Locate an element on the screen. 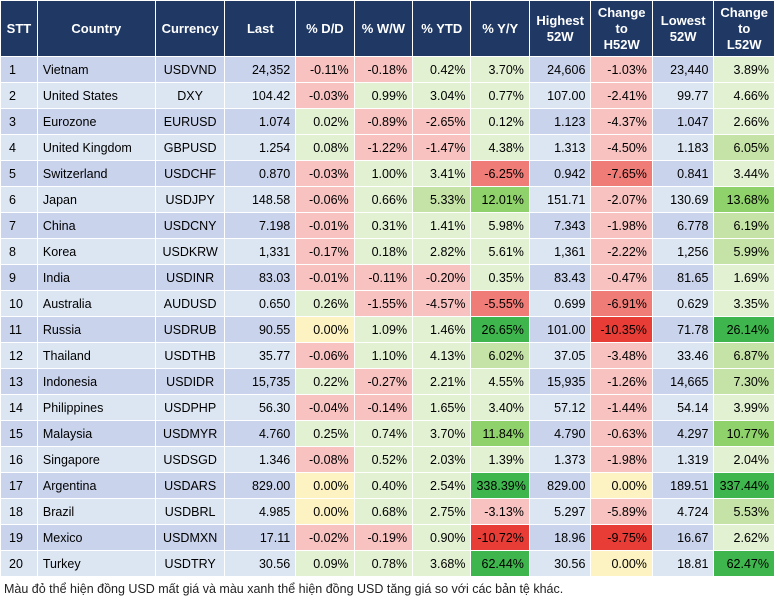 The image size is (777, 602). cell-country: Mexico is located at coordinates (96, 537).